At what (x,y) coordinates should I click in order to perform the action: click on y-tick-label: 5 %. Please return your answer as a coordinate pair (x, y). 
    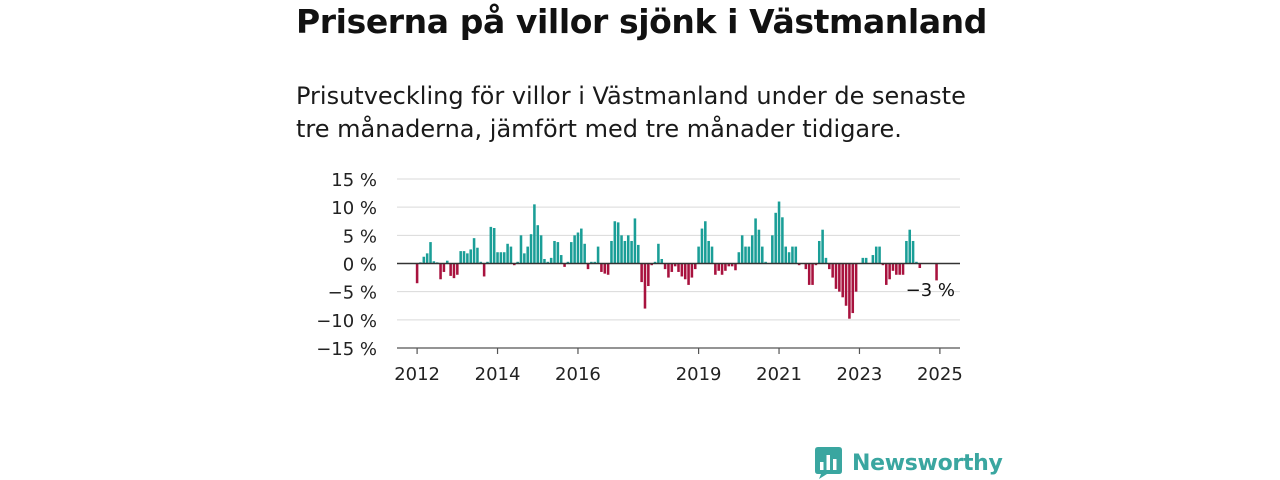
    Looking at the image, I should click on (360, 236).